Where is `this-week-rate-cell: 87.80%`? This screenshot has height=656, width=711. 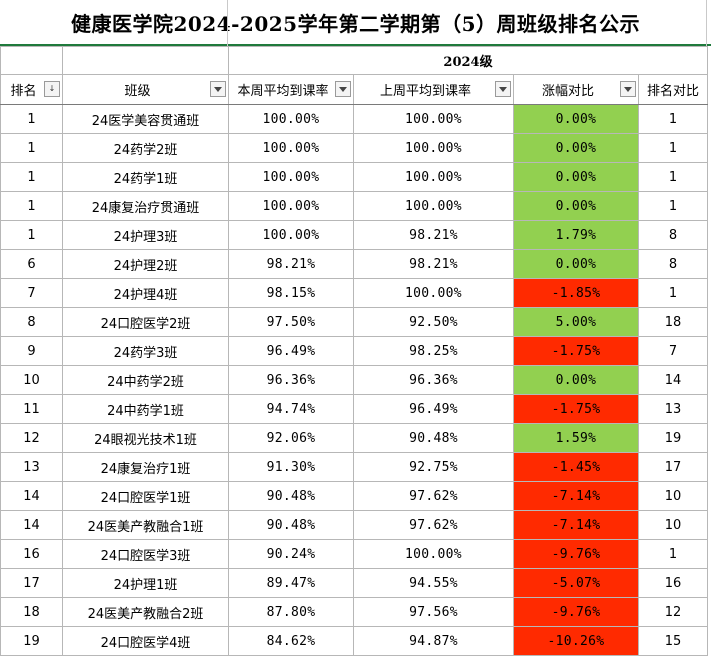 this-week-rate-cell: 87.80% is located at coordinates (291, 612).